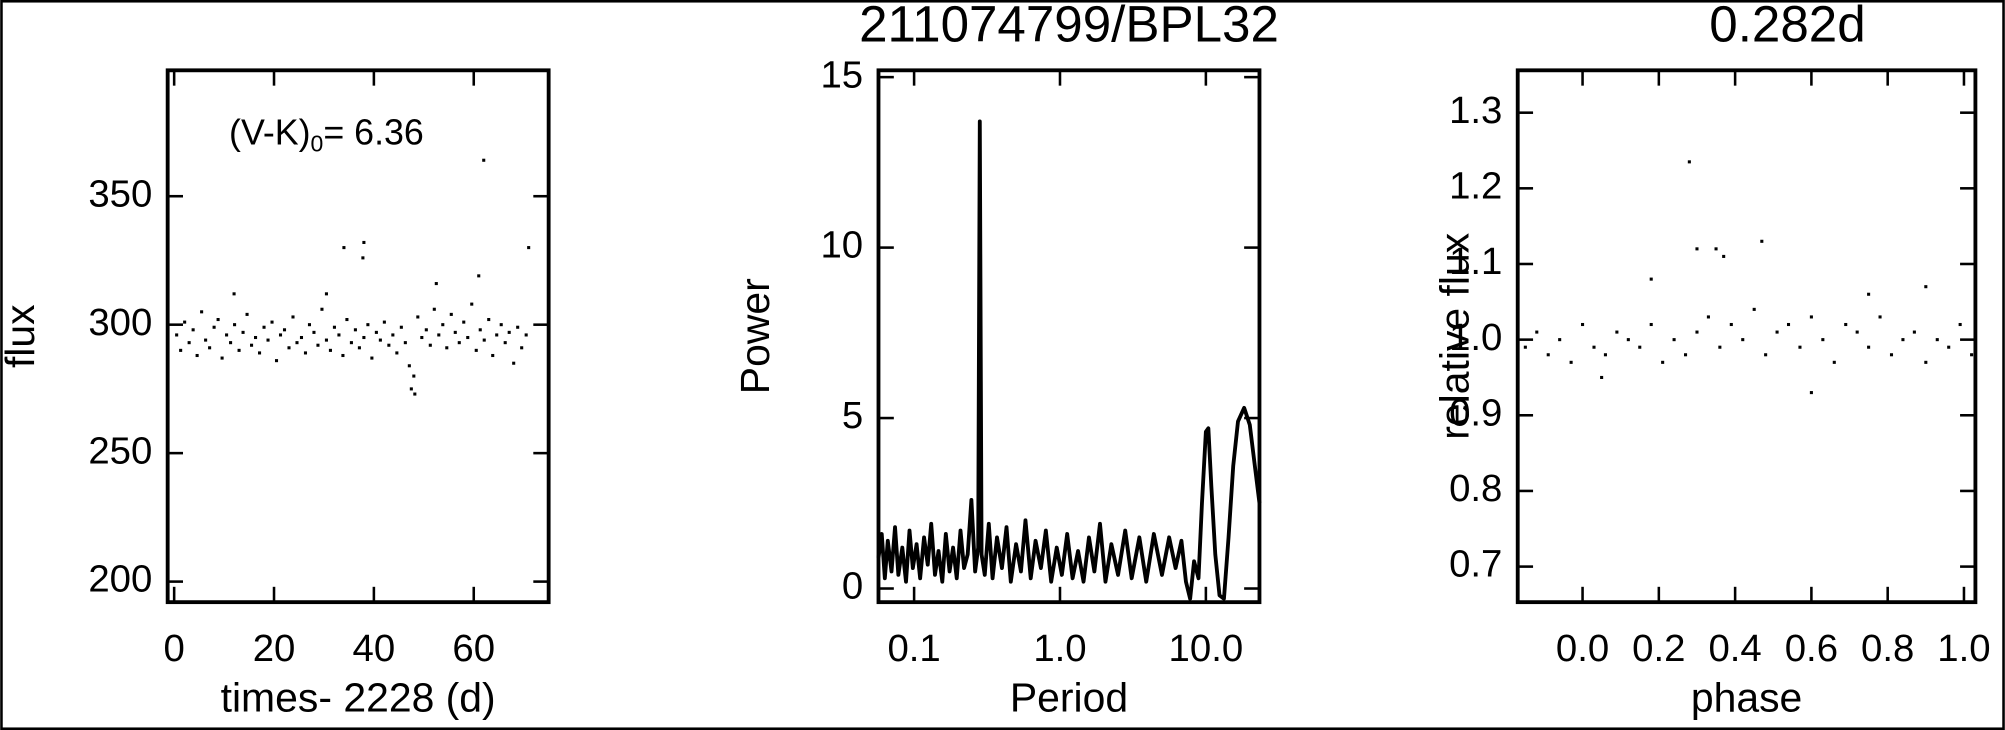 This screenshot has width=2005, height=730. Describe the element at coordinates (358, 697) in the screenshot. I see `x-axis-label: times- 2228 (d)` at that location.